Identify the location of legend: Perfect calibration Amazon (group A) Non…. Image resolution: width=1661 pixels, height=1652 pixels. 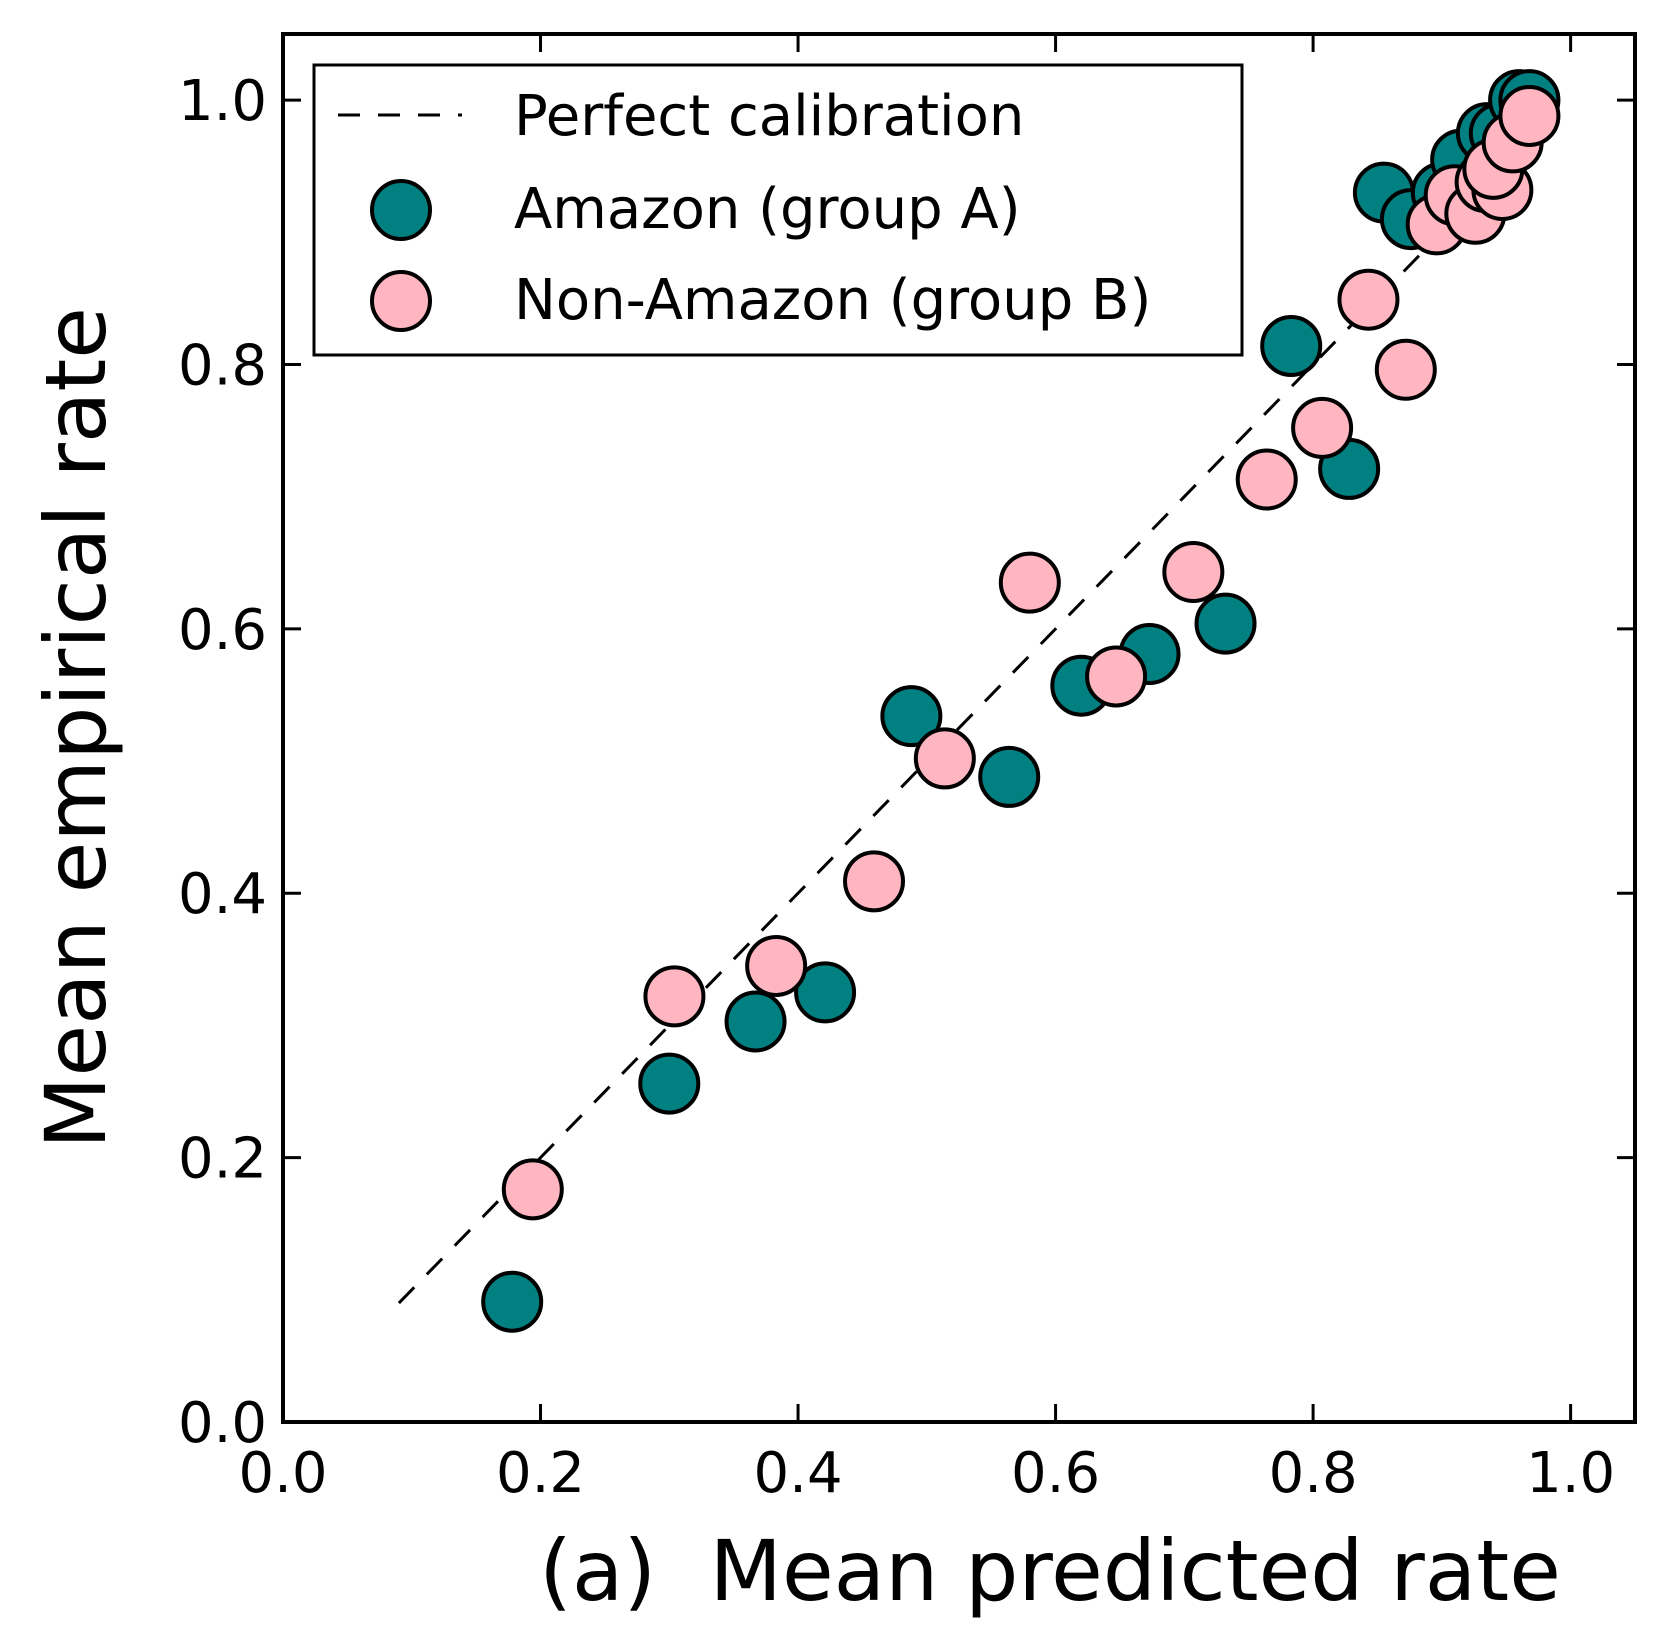
(778, 210).